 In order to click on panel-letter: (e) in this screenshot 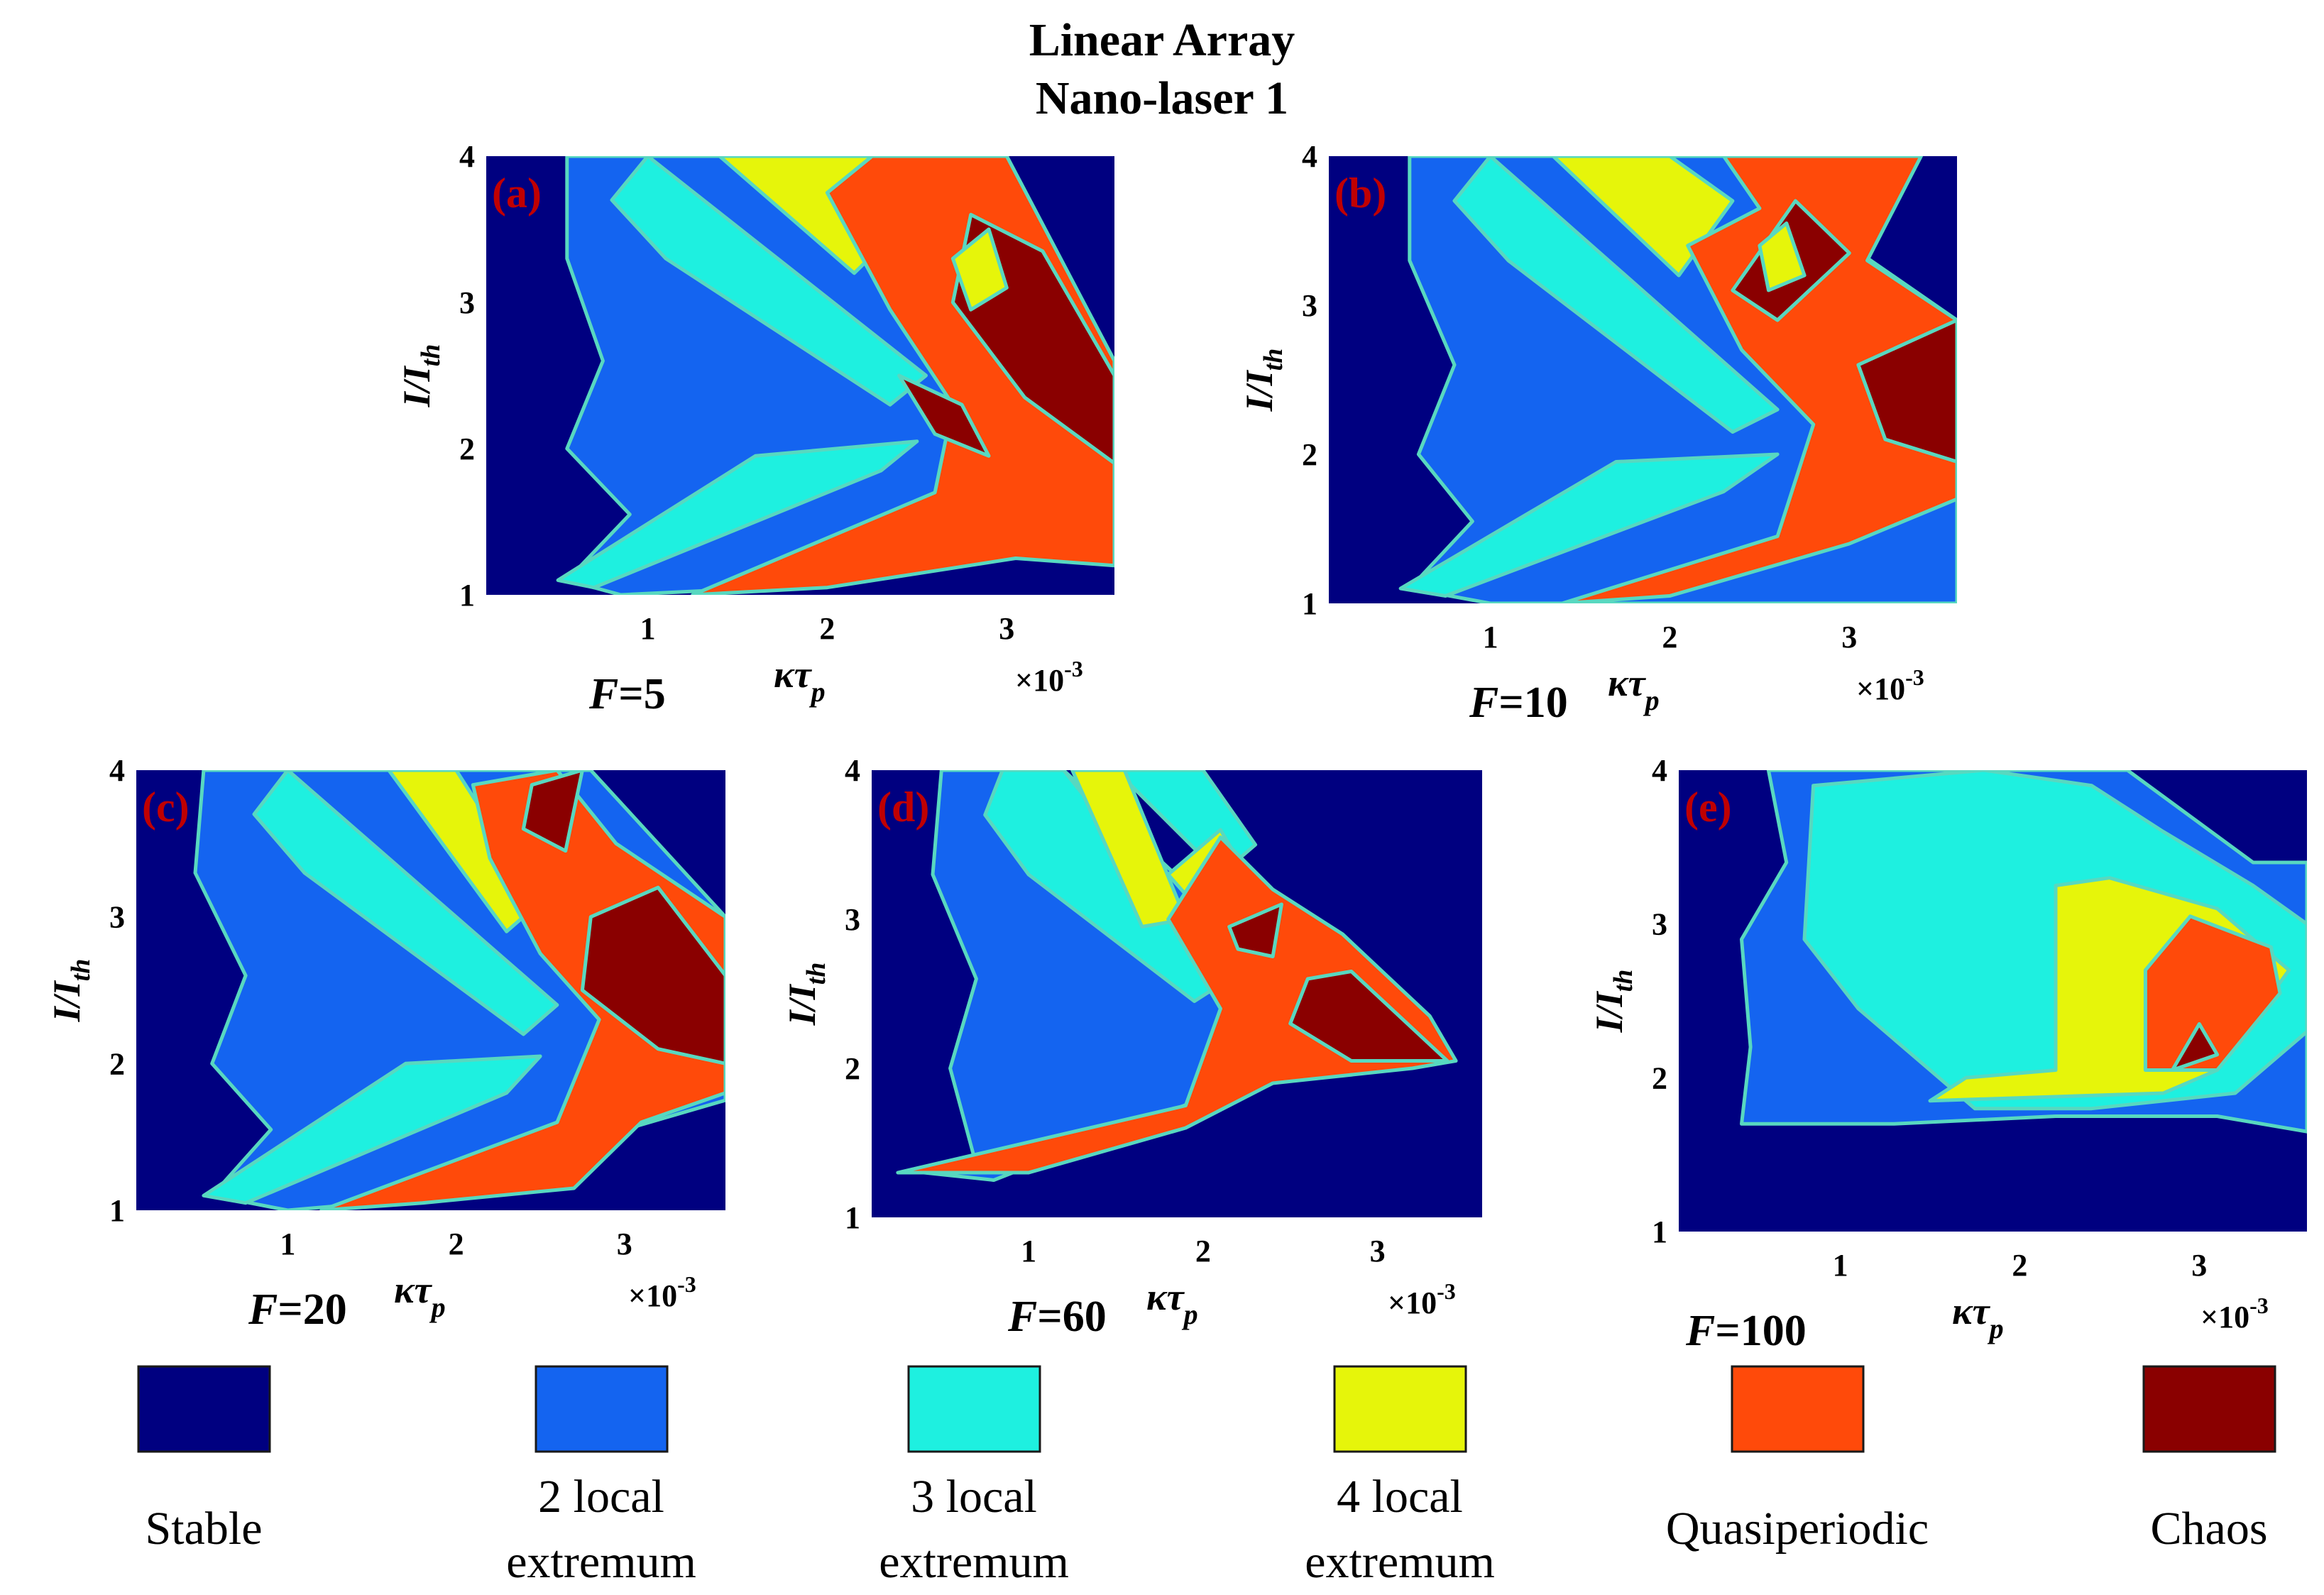, I will do `click(1708, 807)`.